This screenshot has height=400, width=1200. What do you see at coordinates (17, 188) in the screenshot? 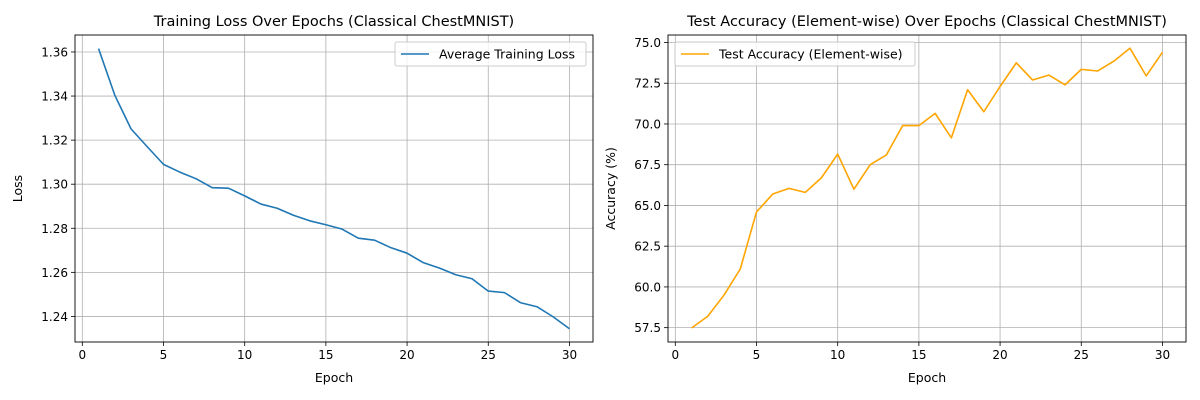
I see `y-axis-label: Loss` at bounding box center [17, 188].